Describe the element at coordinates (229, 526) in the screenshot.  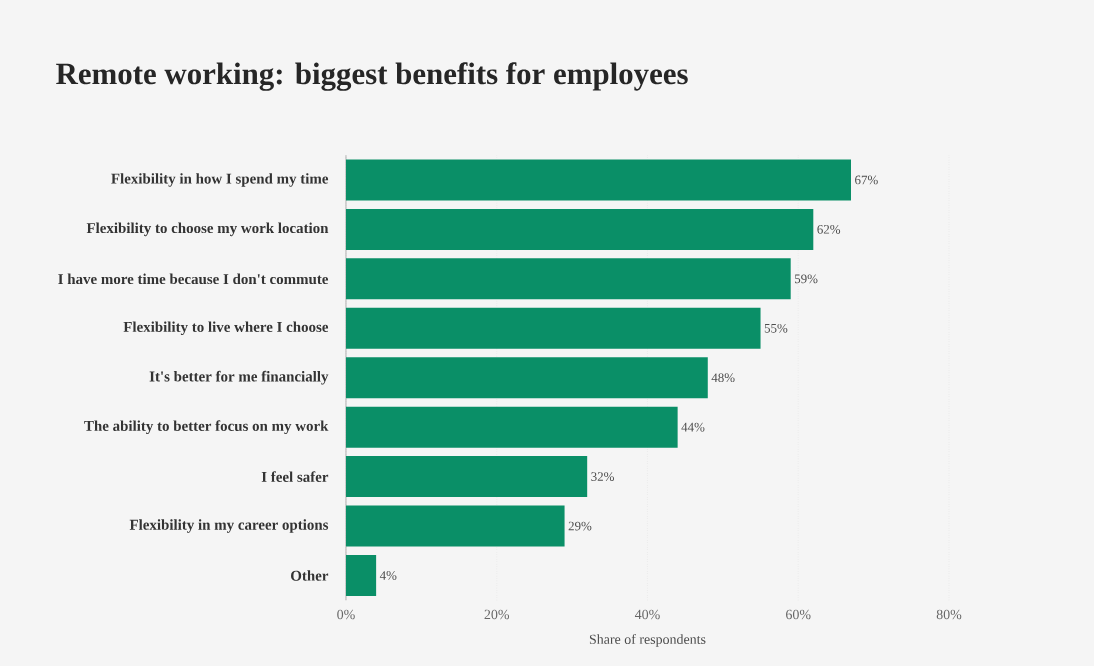
I see `y-tick-label: Flexibility in my career options` at that location.